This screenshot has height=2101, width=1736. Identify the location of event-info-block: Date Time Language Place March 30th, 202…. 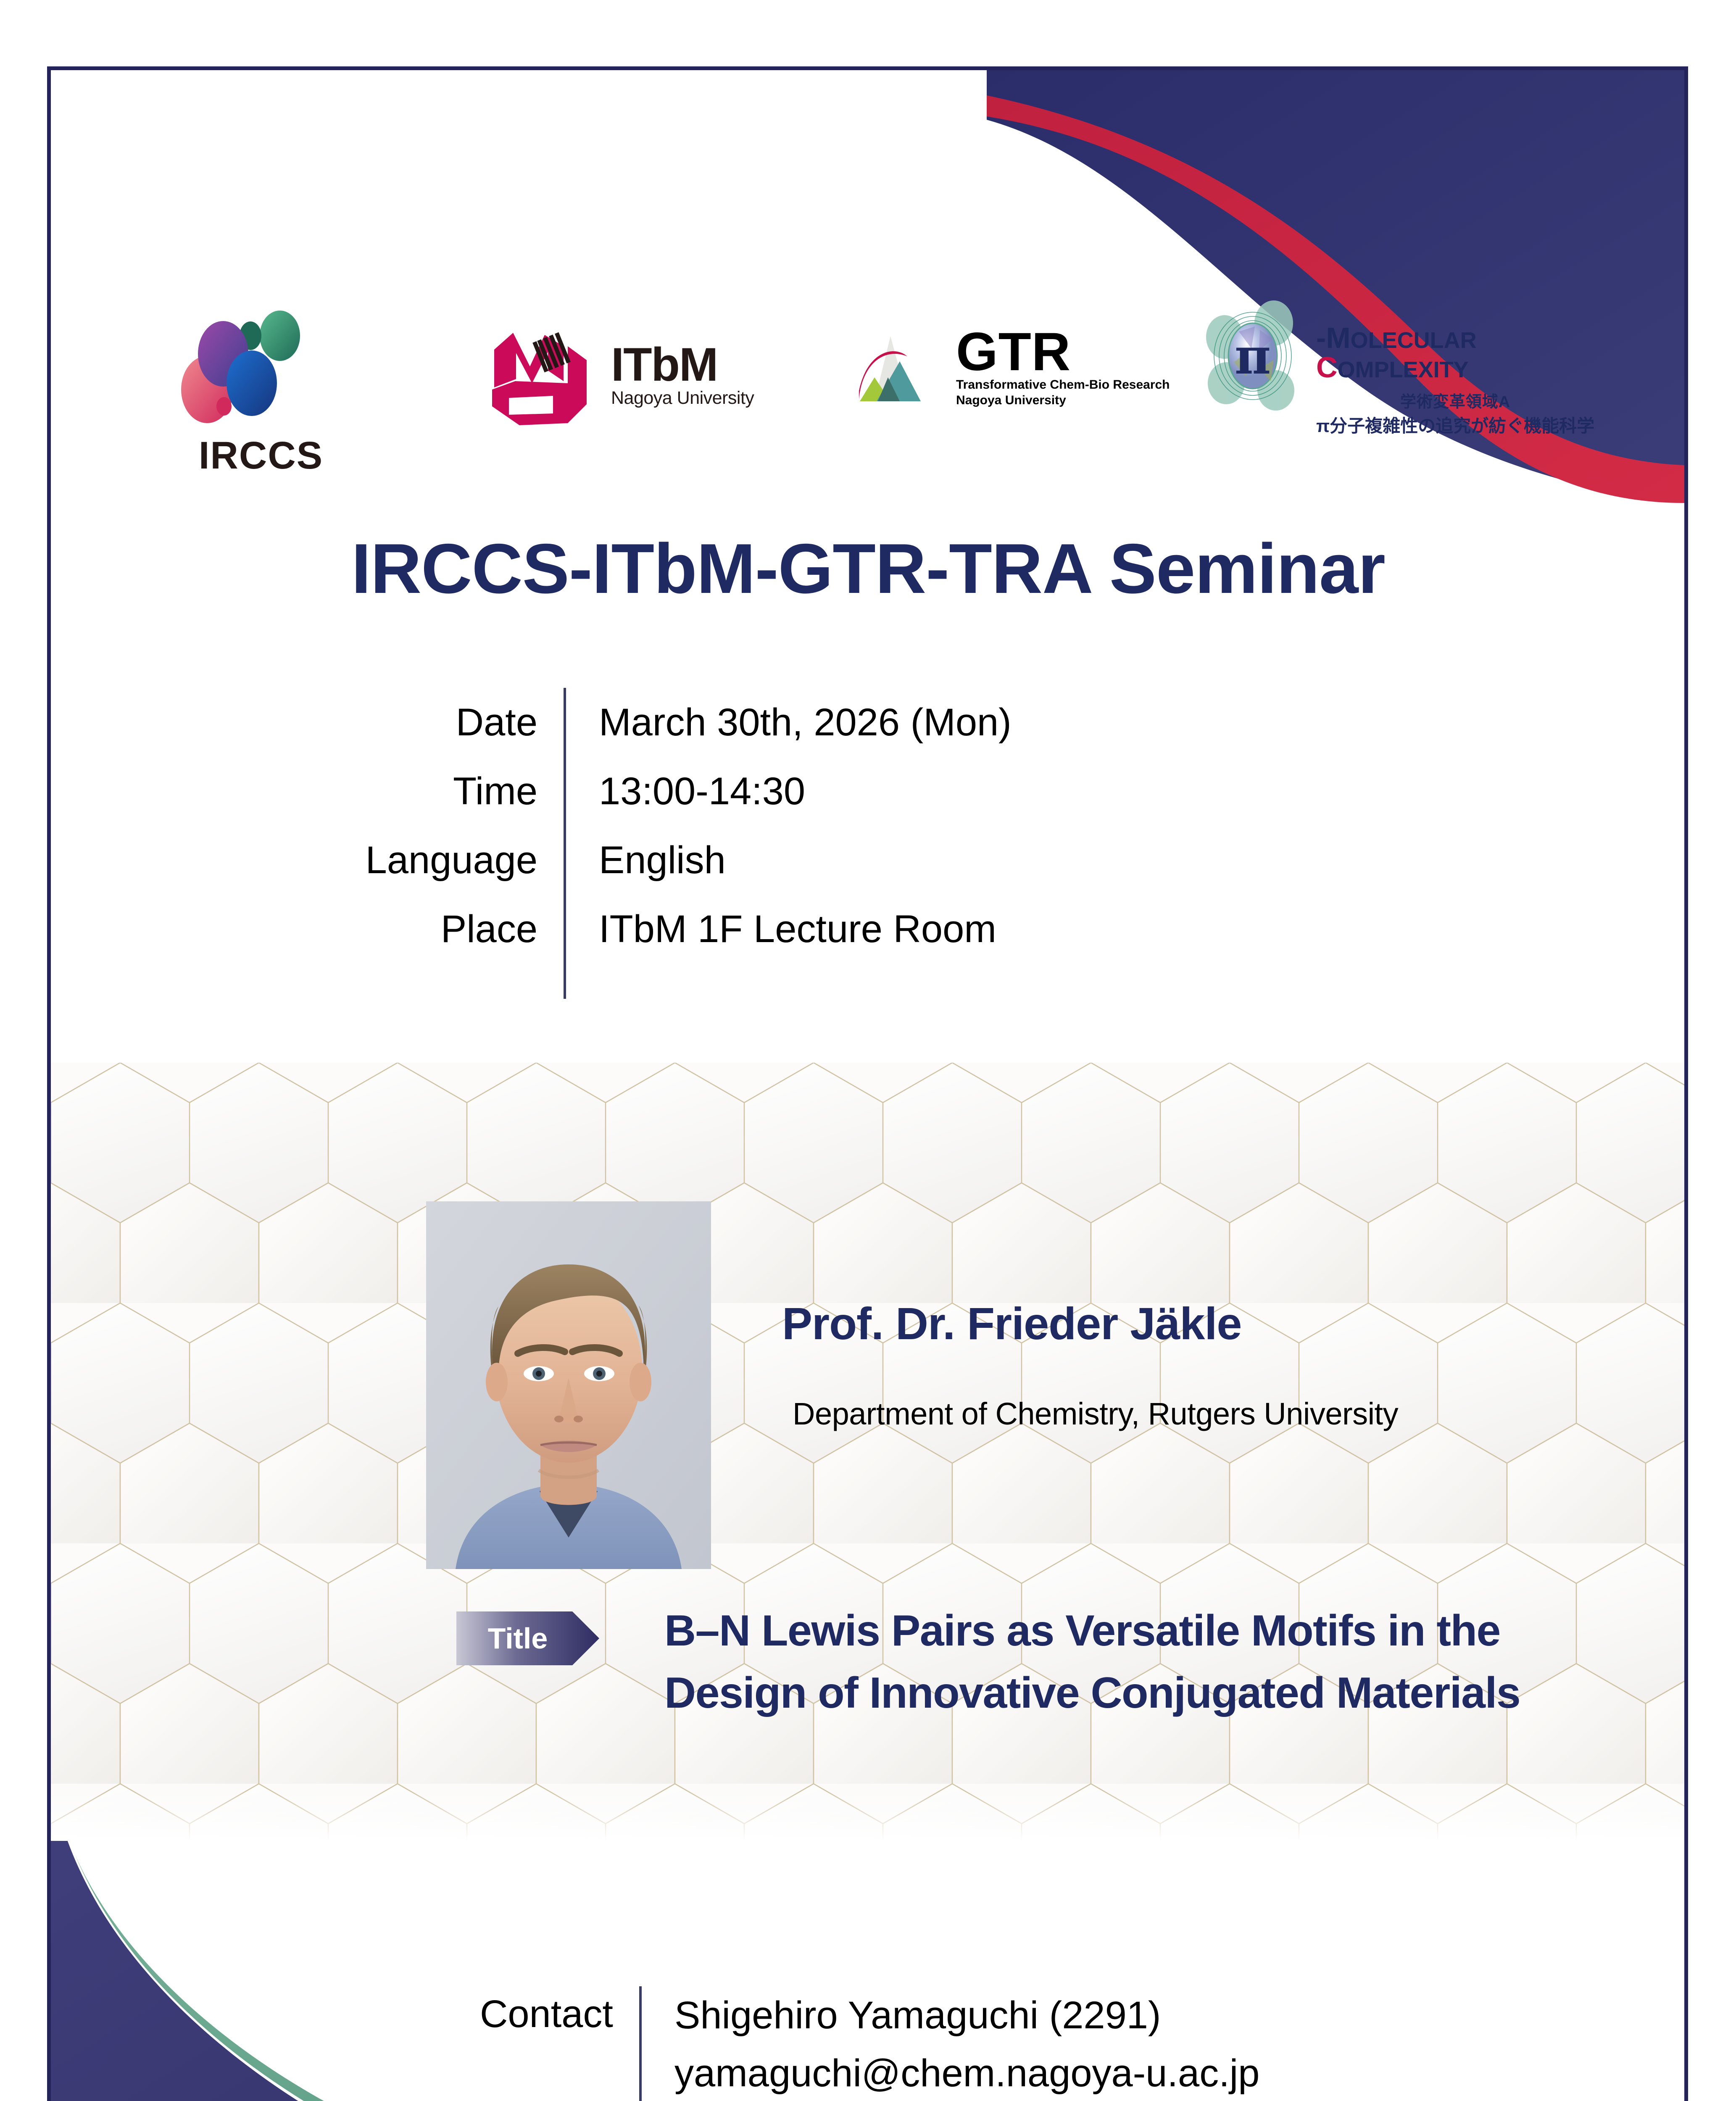
(832, 843).